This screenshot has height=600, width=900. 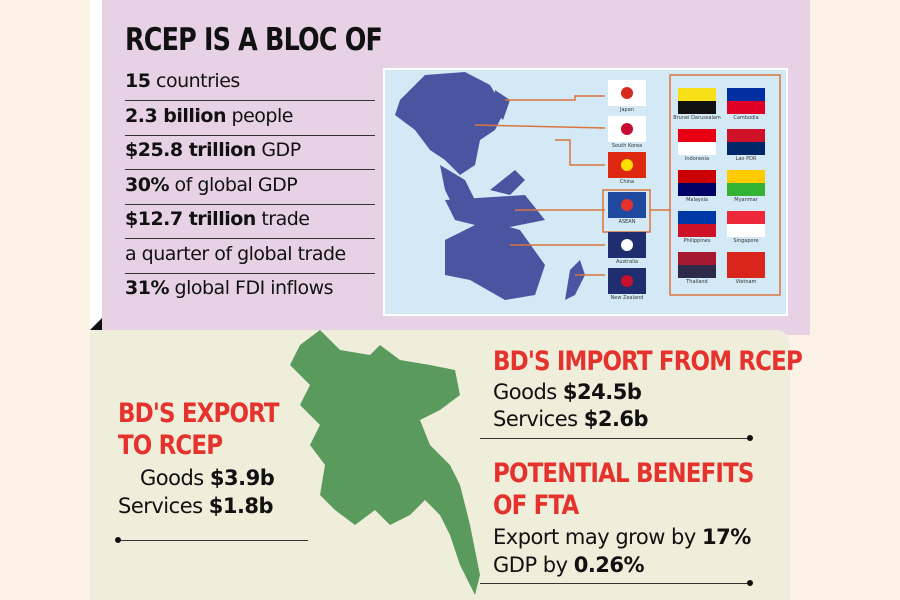 I want to click on asean-flag-label: Cambodia, so click(x=746, y=118).